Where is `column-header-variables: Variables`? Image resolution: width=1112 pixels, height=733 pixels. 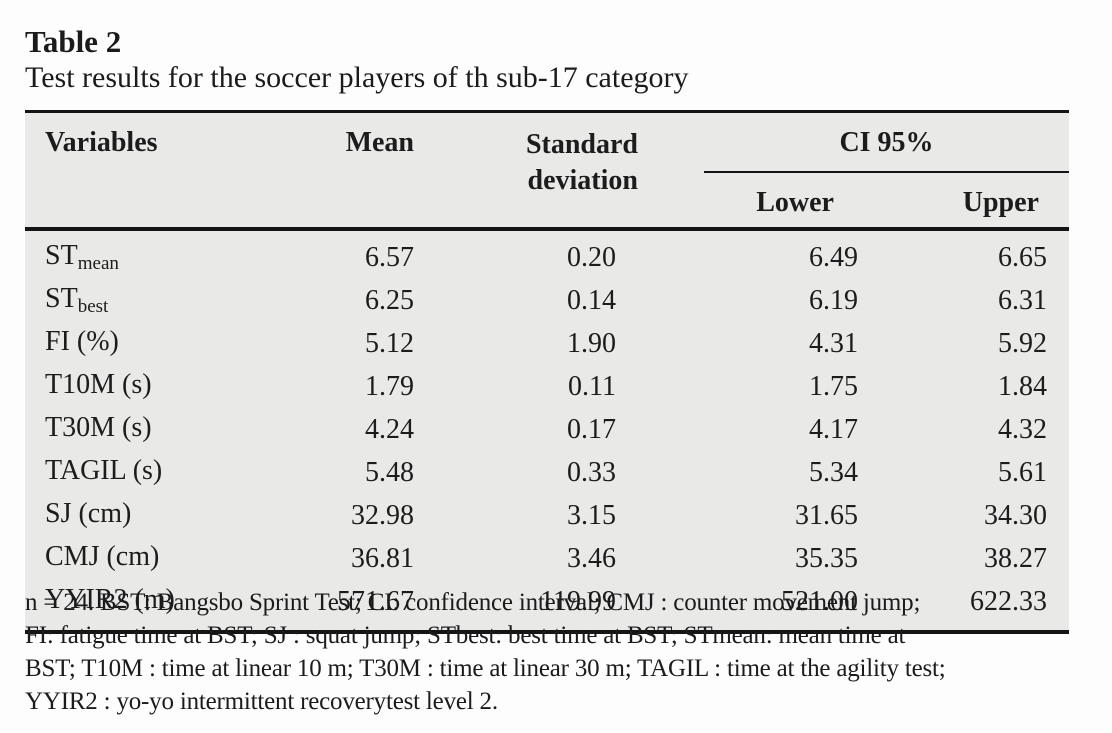 column-header-variables: Variables is located at coordinates (167, 172).